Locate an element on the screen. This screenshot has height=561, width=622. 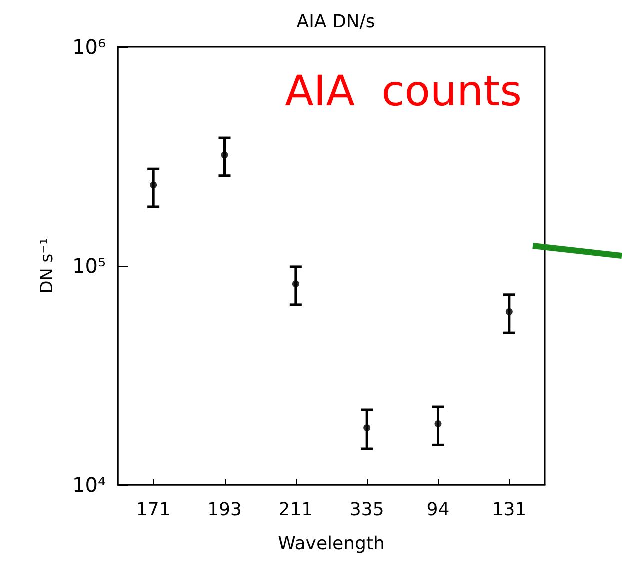
x-tick-label: 193 is located at coordinates (225, 510).